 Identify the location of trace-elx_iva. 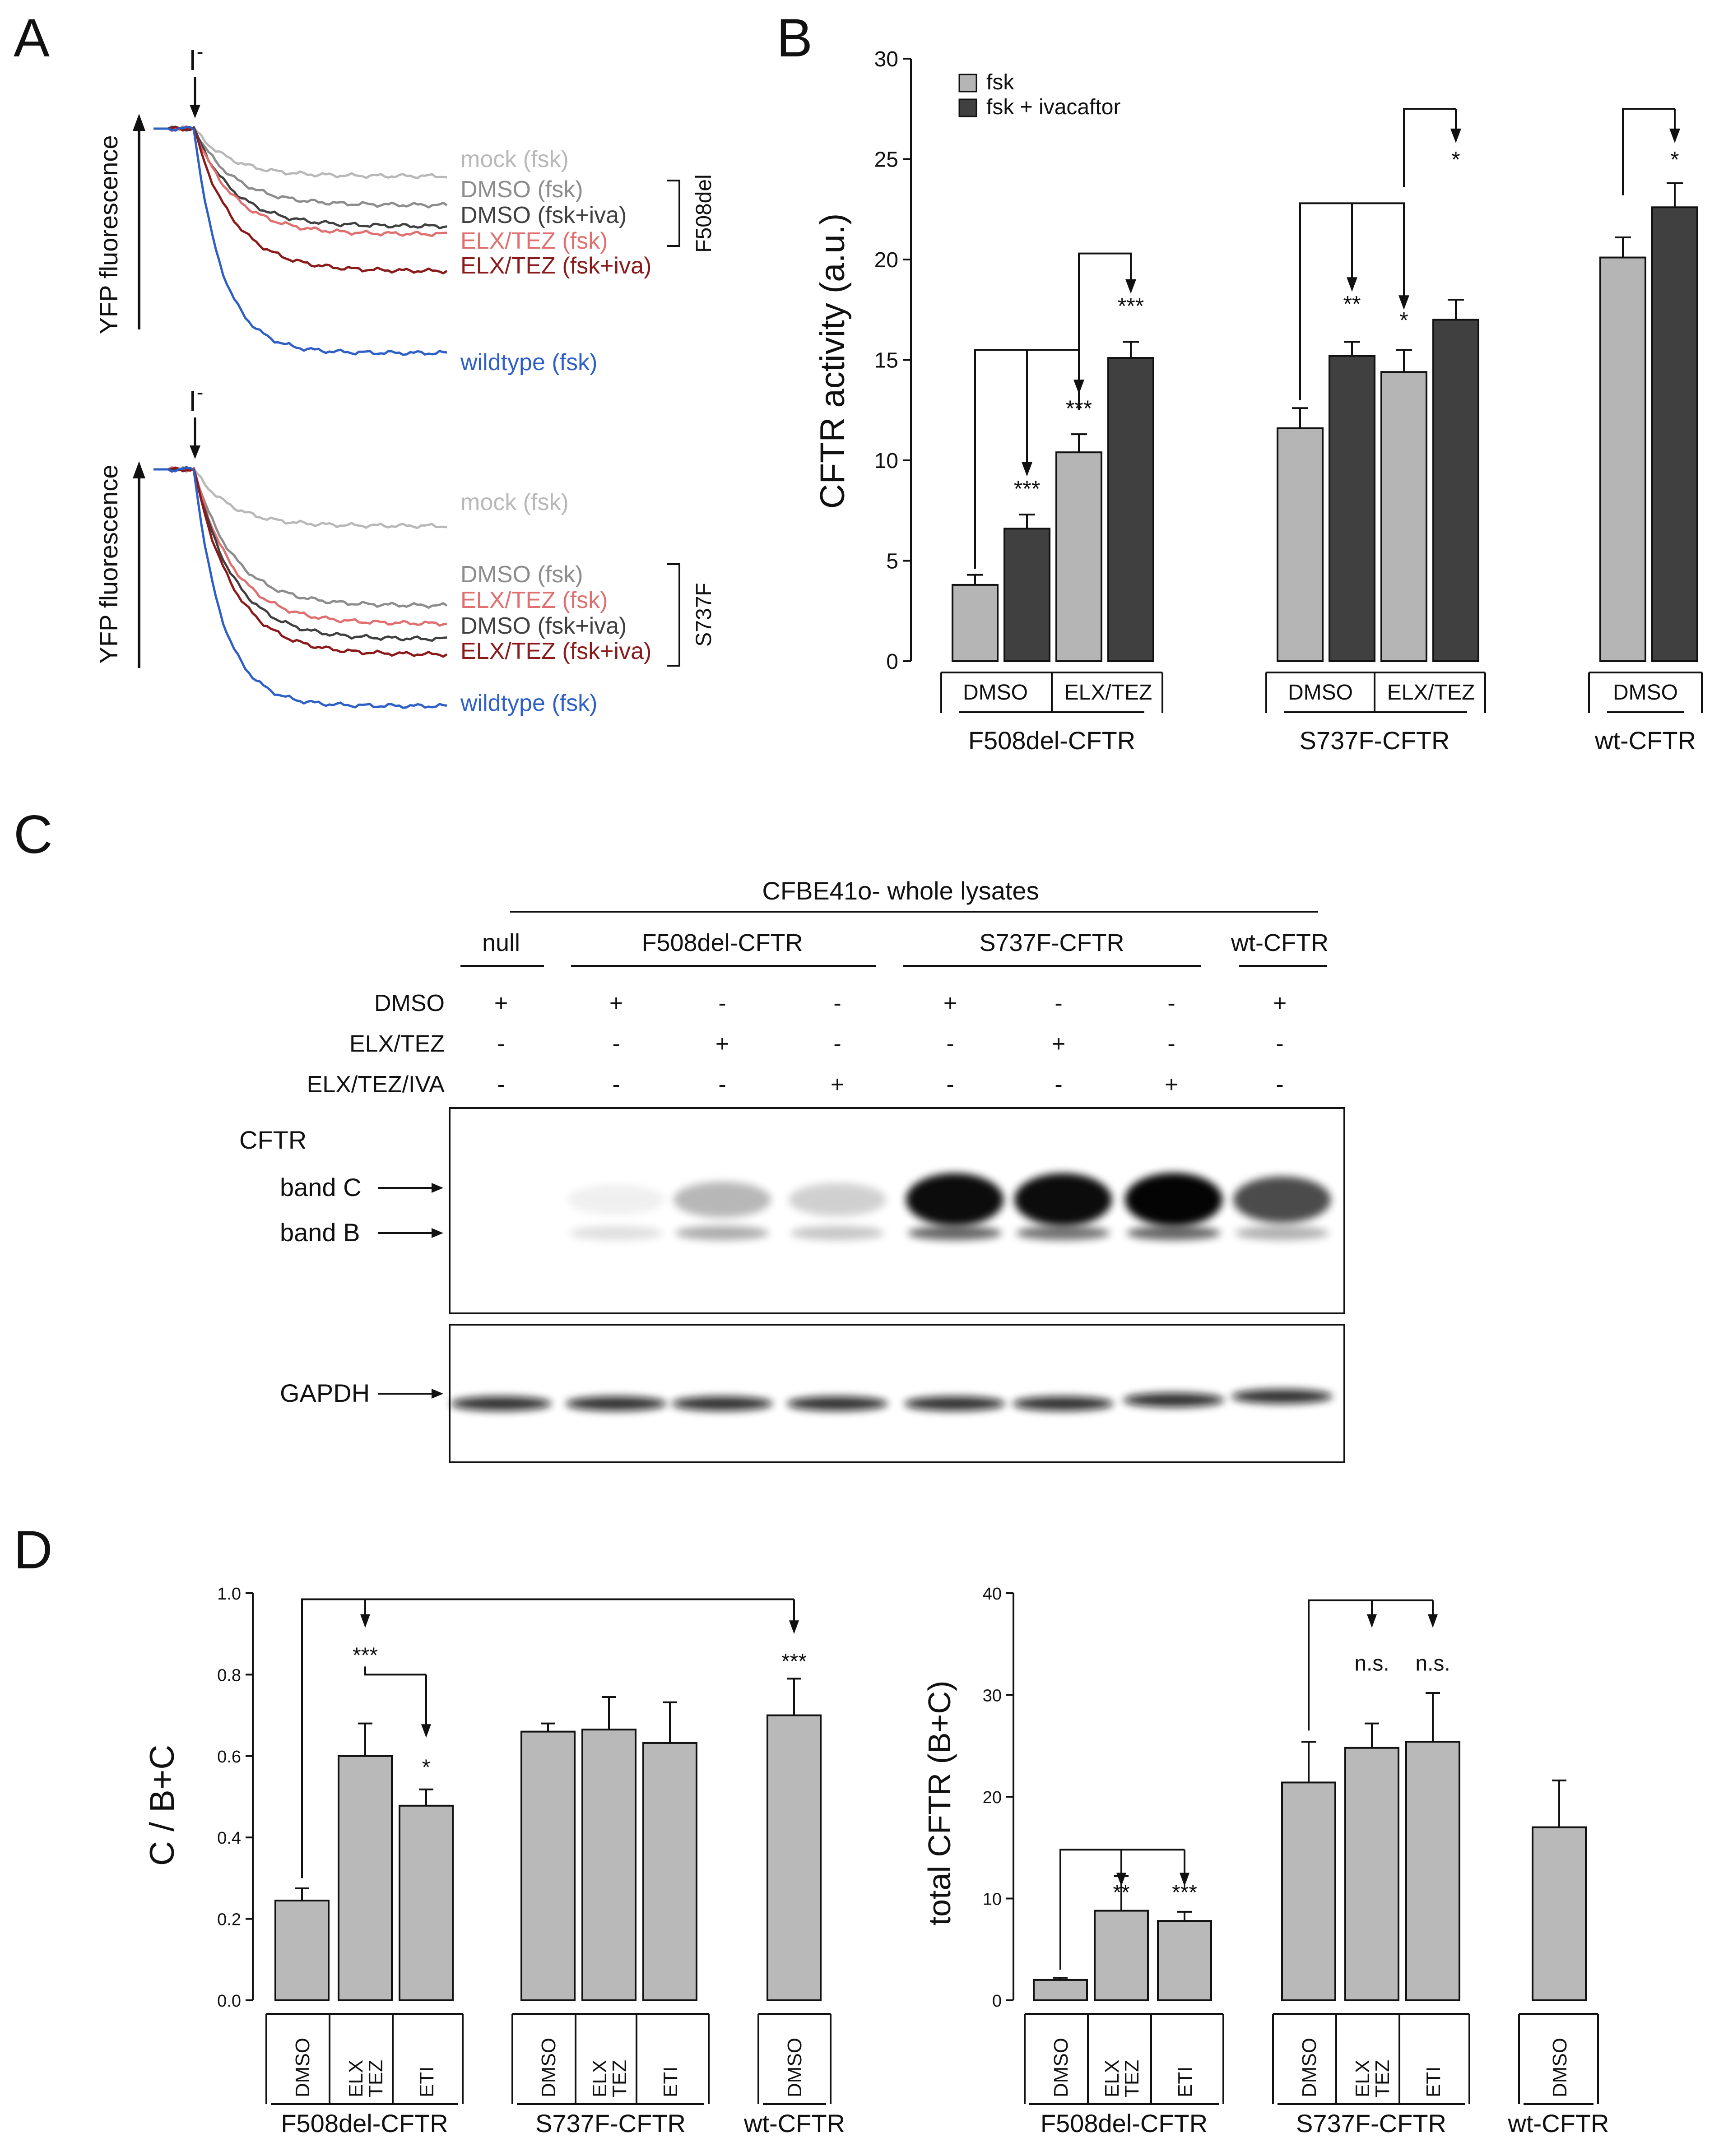
(301, 562).